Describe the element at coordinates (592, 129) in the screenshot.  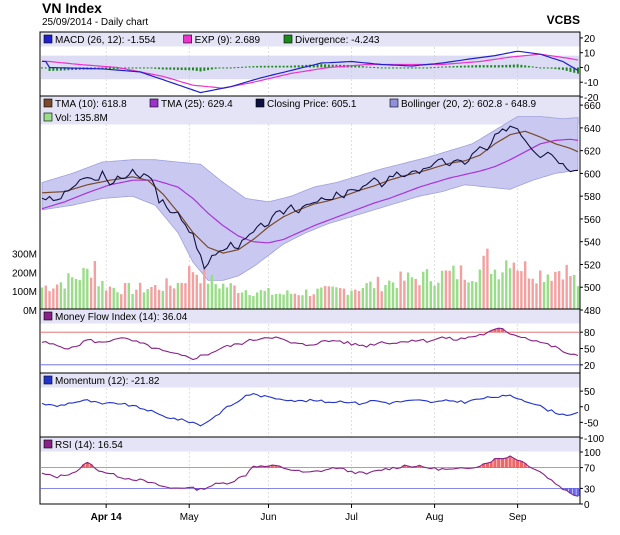
I see `price-y-tick-label: 640` at that location.